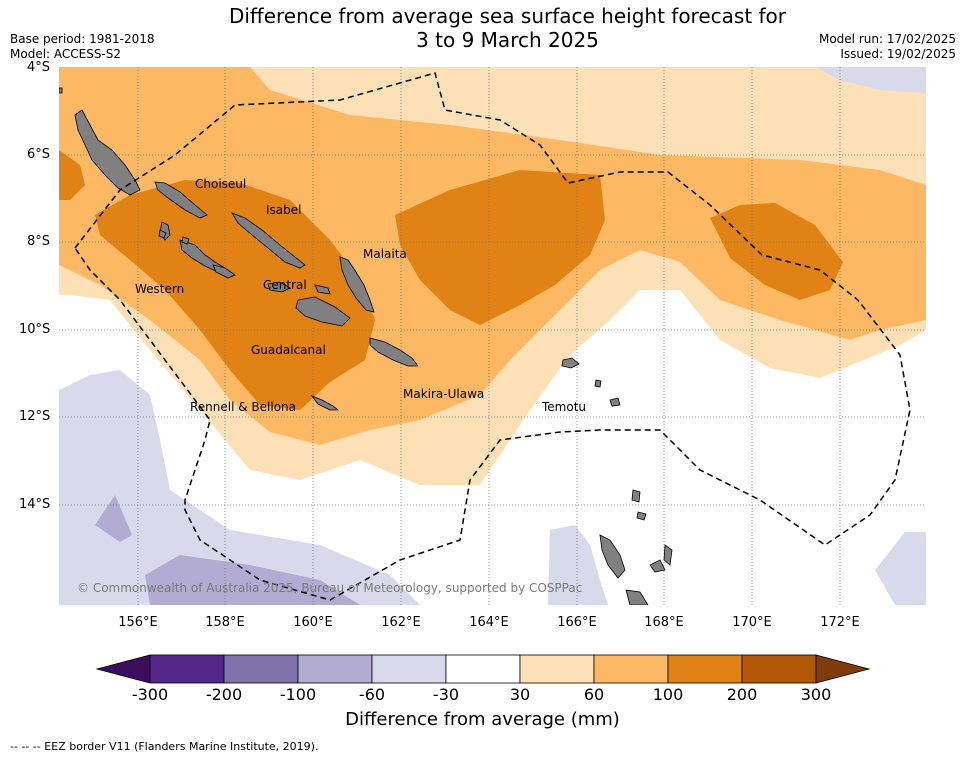  Describe the element at coordinates (900, 568) in the screenshot. I see `contour-neg-se2` at that location.